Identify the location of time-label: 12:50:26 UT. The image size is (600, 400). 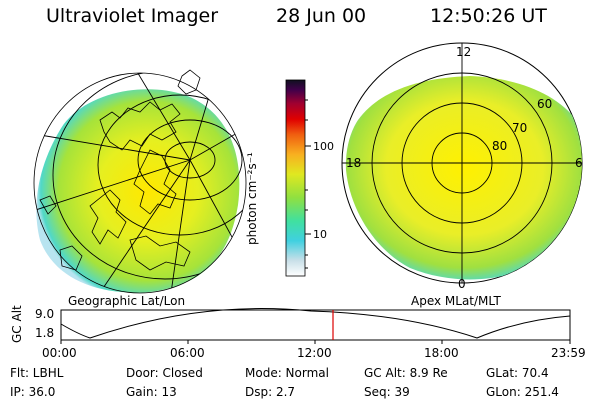
(488, 16).